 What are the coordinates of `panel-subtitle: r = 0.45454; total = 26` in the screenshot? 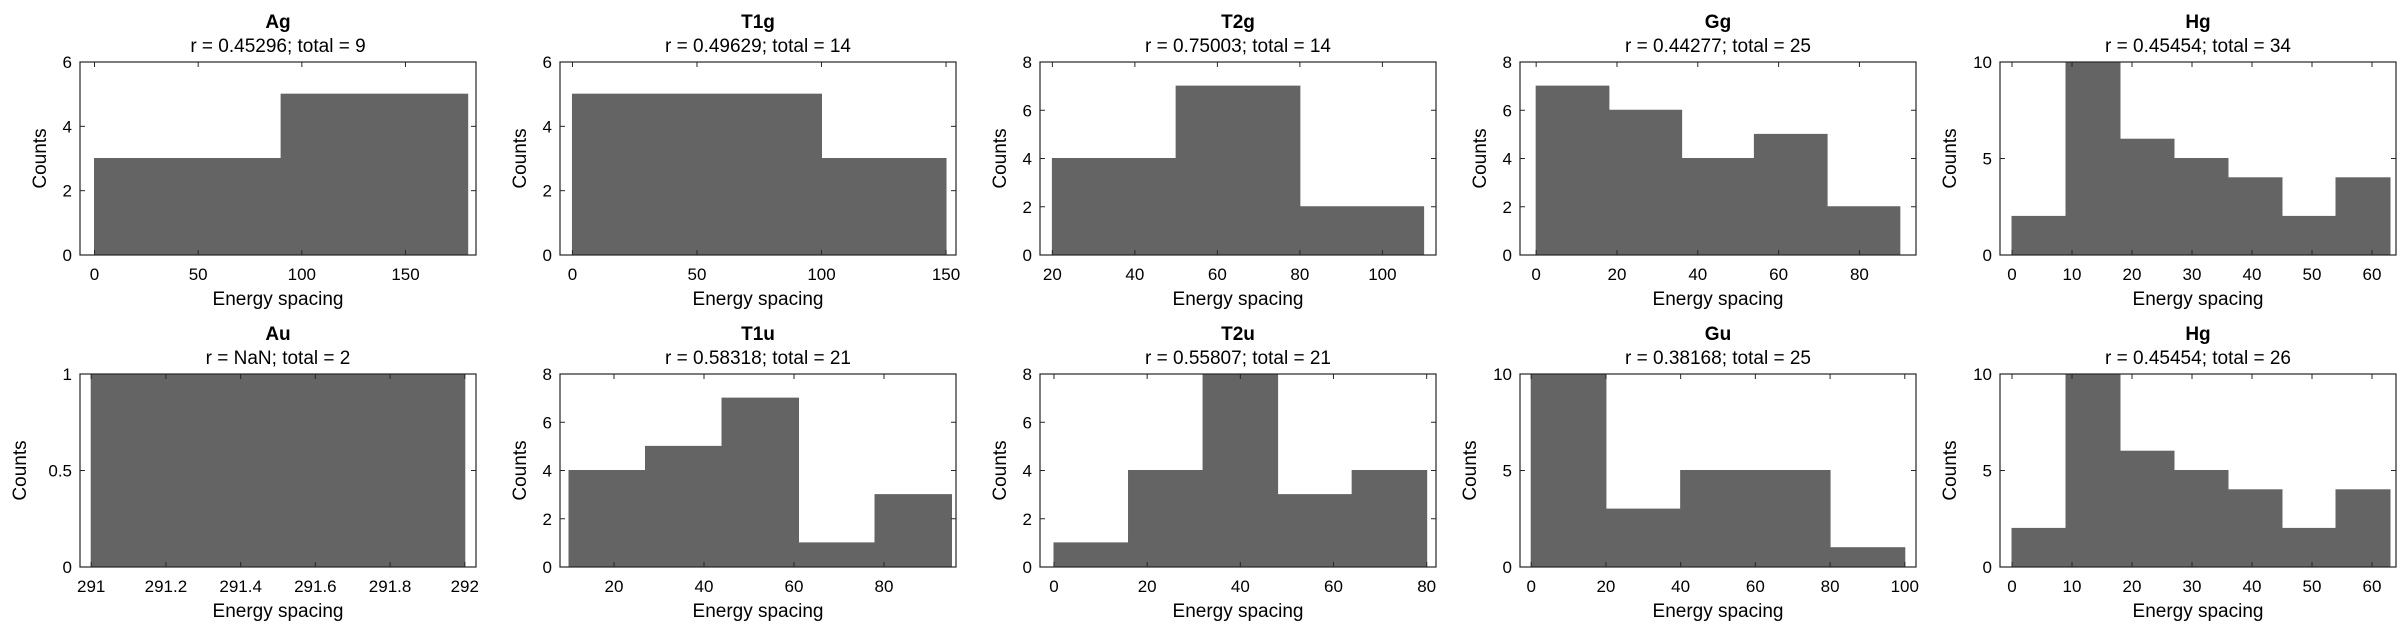 It's located at (2198, 358).